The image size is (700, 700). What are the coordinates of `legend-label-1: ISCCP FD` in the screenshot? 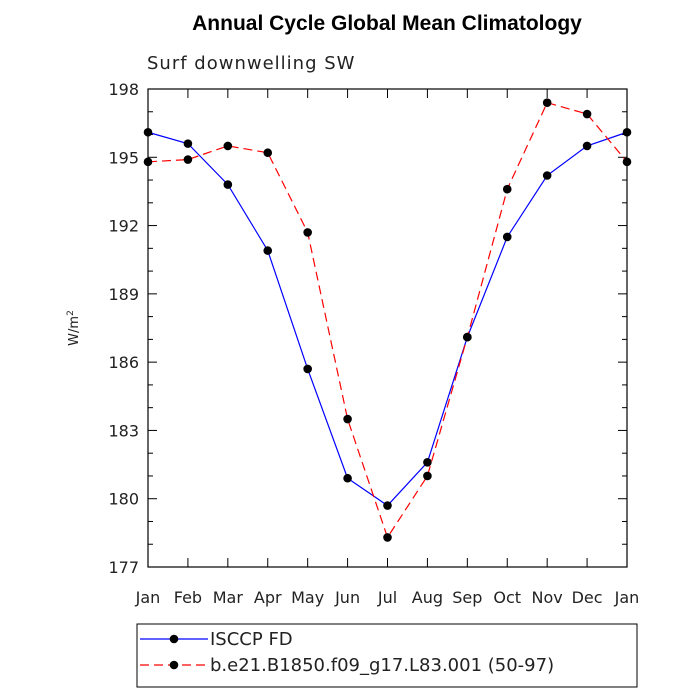 It's located at (251, 639).